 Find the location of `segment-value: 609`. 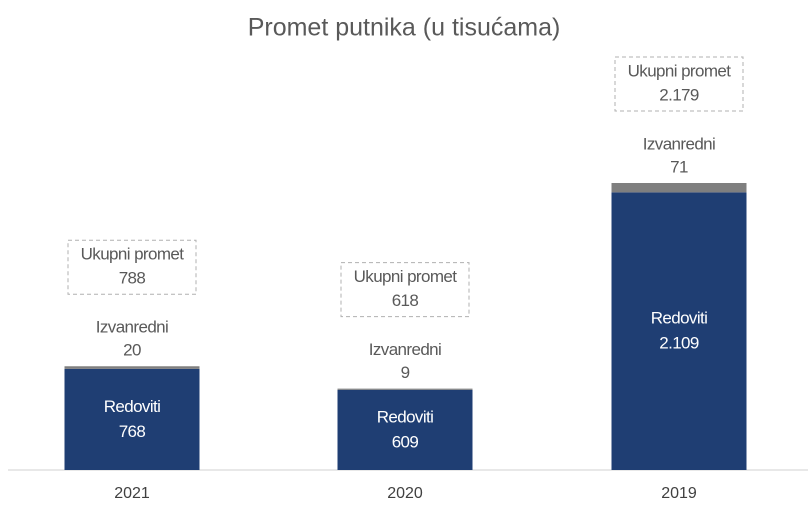

segment-value: 609 is located at coordinates (405, 441).